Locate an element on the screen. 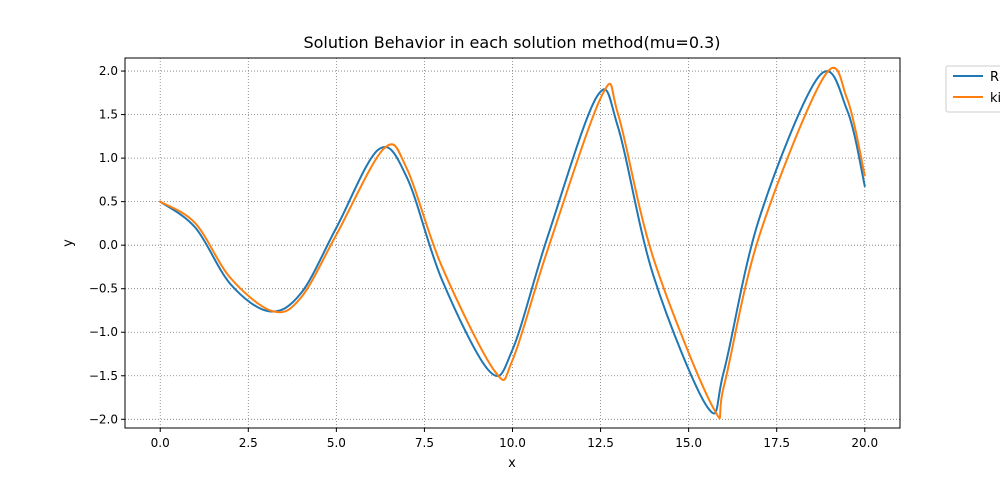 This screenshot has width=1000, height=484. y-tick-label: 1.0 is located at coordinates (108, 158).